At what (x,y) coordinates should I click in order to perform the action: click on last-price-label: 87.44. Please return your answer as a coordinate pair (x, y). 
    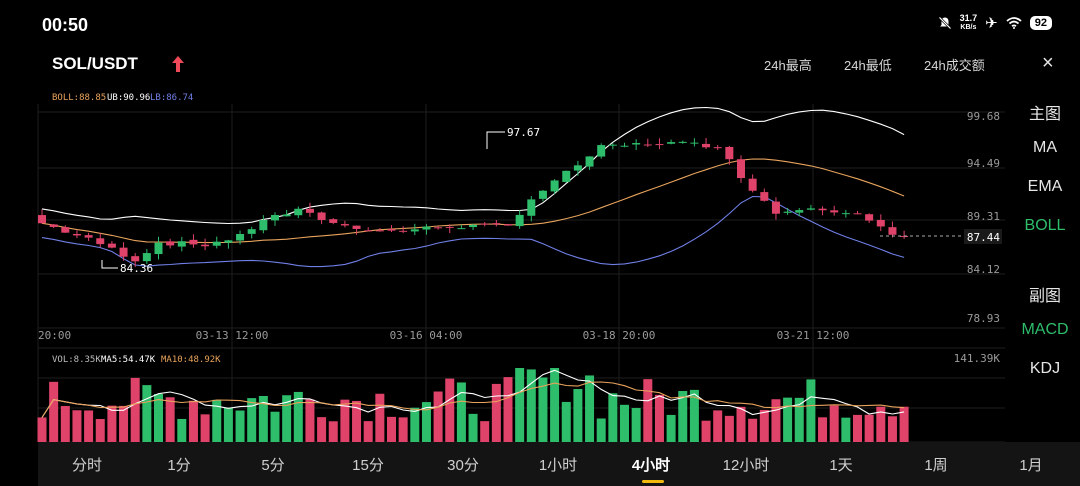
    Looking at the image, I should click on (983, 237).